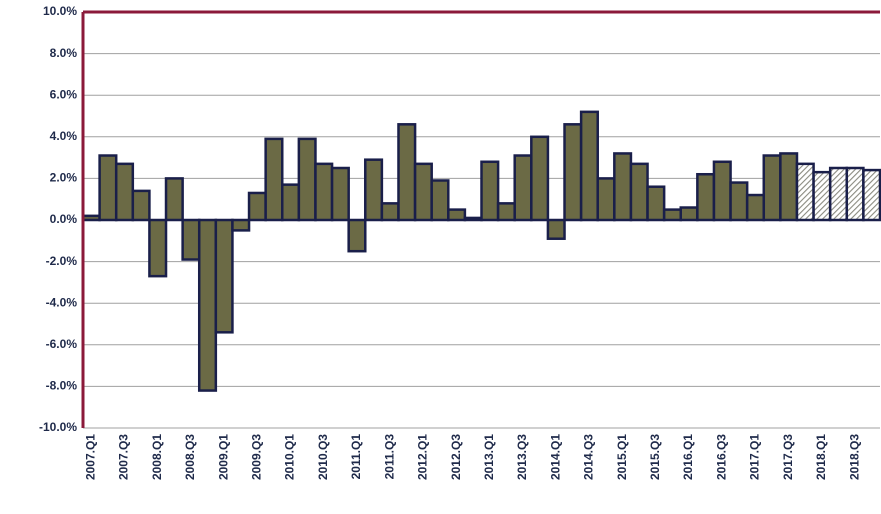 This screenshot has height=514, width=881. What do you see at coordinates (62, 261) in the screenshot?
I see `y-tick-label: -2.0%` at bounding box center [62, 261].